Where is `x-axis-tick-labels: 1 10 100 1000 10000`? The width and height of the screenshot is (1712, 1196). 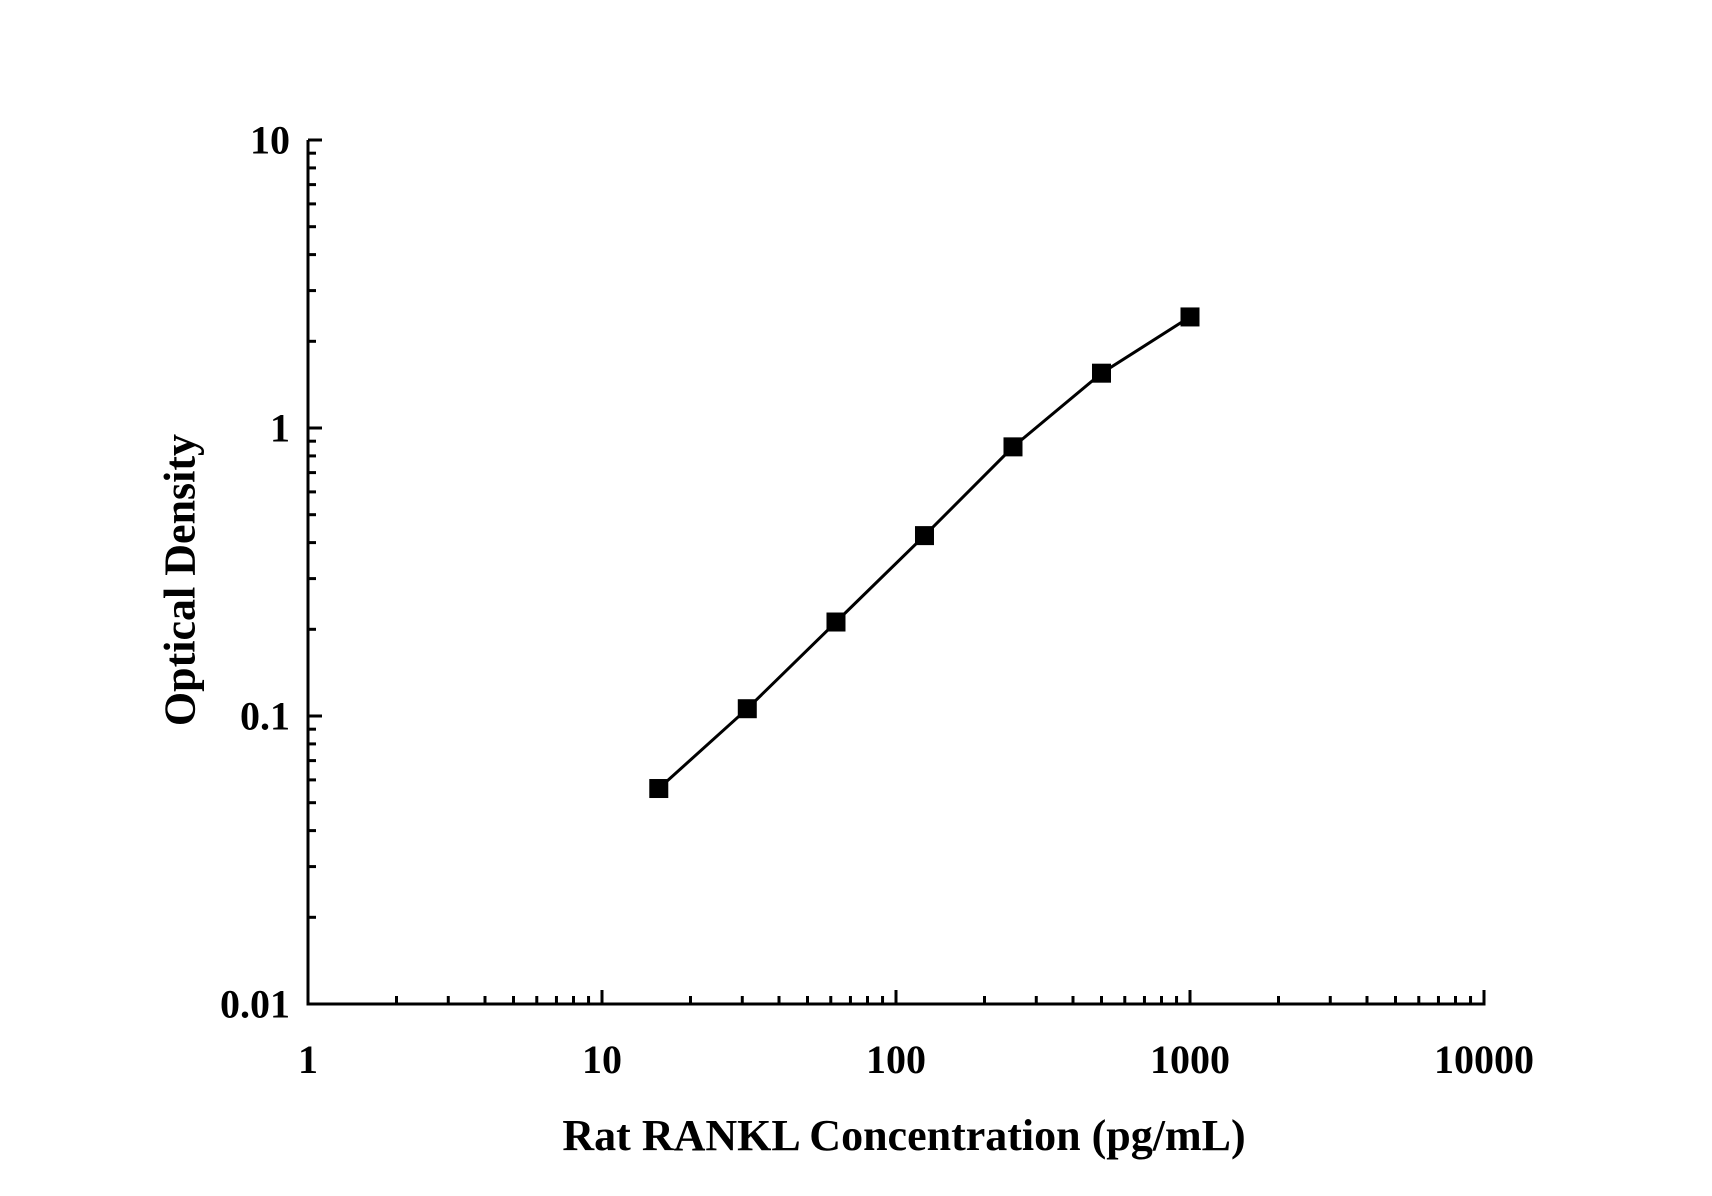 x-axis-tick-labels: 1 10 100 1000 10000 is located at coordinates (916, 1059).